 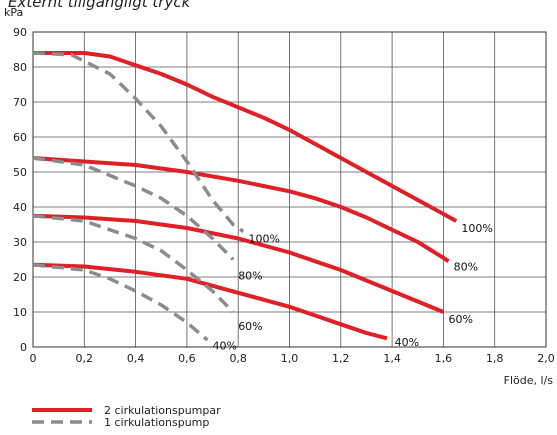 What do you see at coordinates (20, 102) in the screenshot?
I see `y-tick-label: 70` at bounding box center [20, 102].